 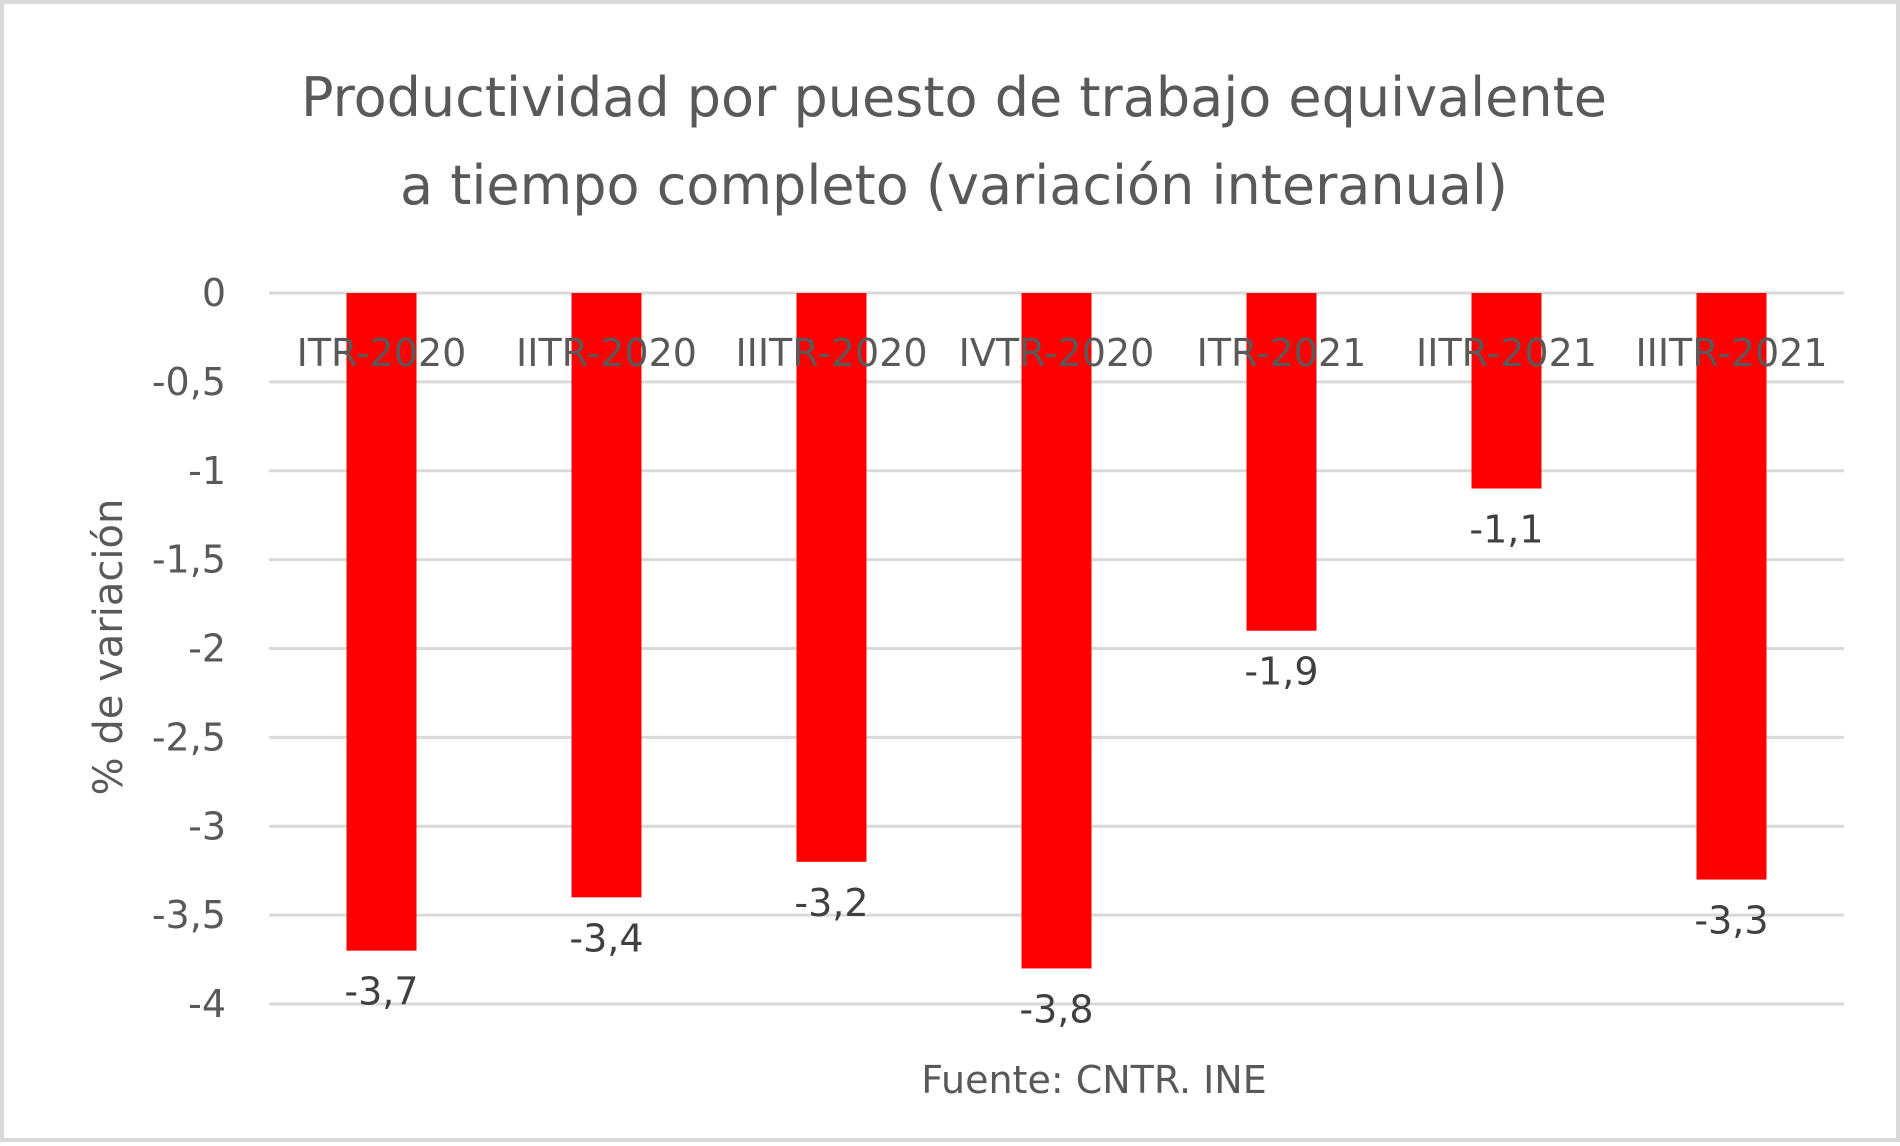 What do you see at coordinates (207, 649) in the screenshot?
I see `y-tick-label: -2` at bounding box center [207, 649].